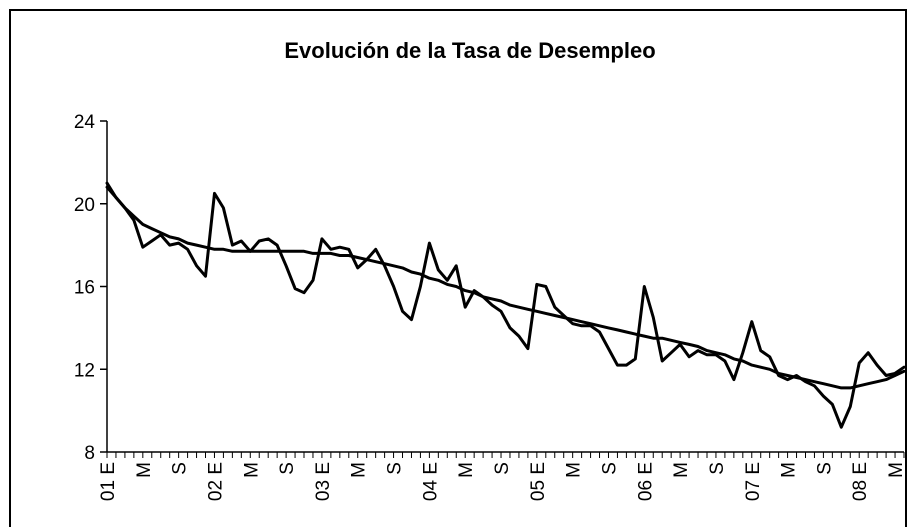 This screenshot has width=914, height=527. I want to click on x-tick-label: 08 E, so click(860, 481).